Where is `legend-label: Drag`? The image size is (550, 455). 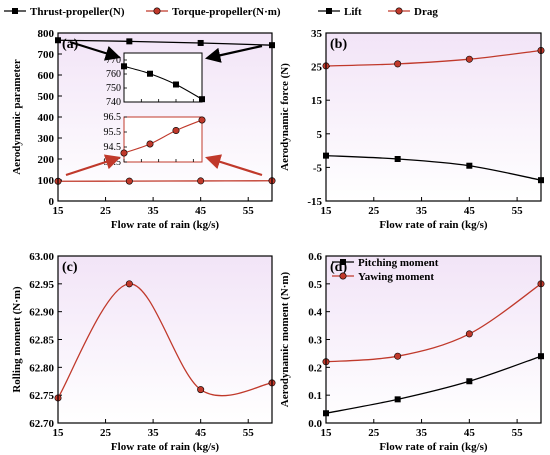
legend-label: Drag is located at coordinates (426, 12).